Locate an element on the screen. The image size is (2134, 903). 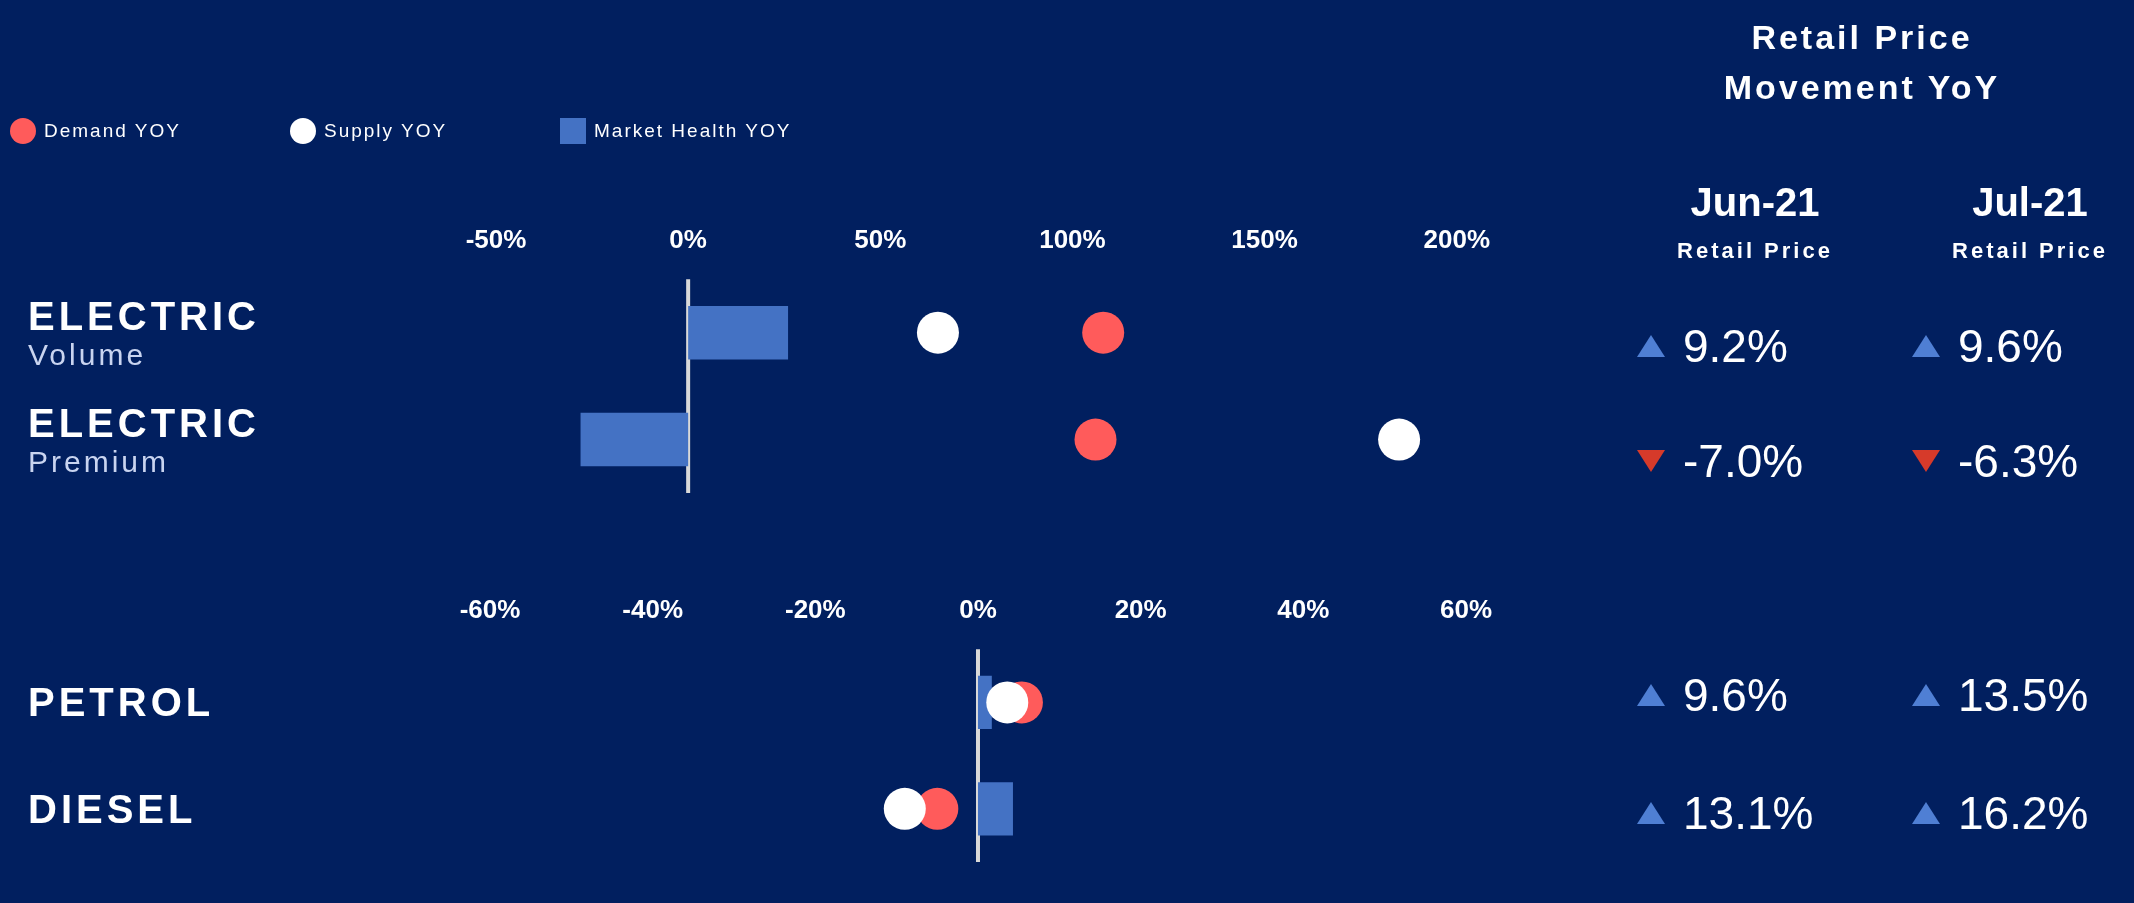
x-tick-label: -40% is located at coordinates (653, 608).